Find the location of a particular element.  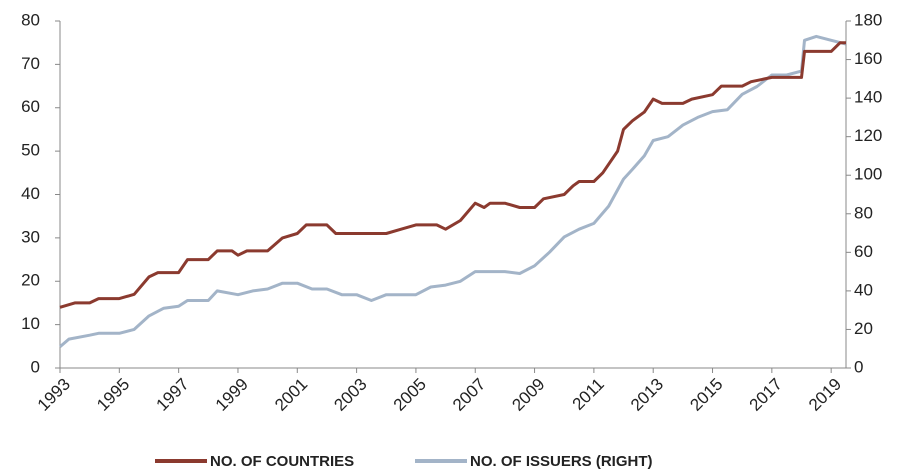

x-tick-label: 2001 is located at coordinates (291, 395).